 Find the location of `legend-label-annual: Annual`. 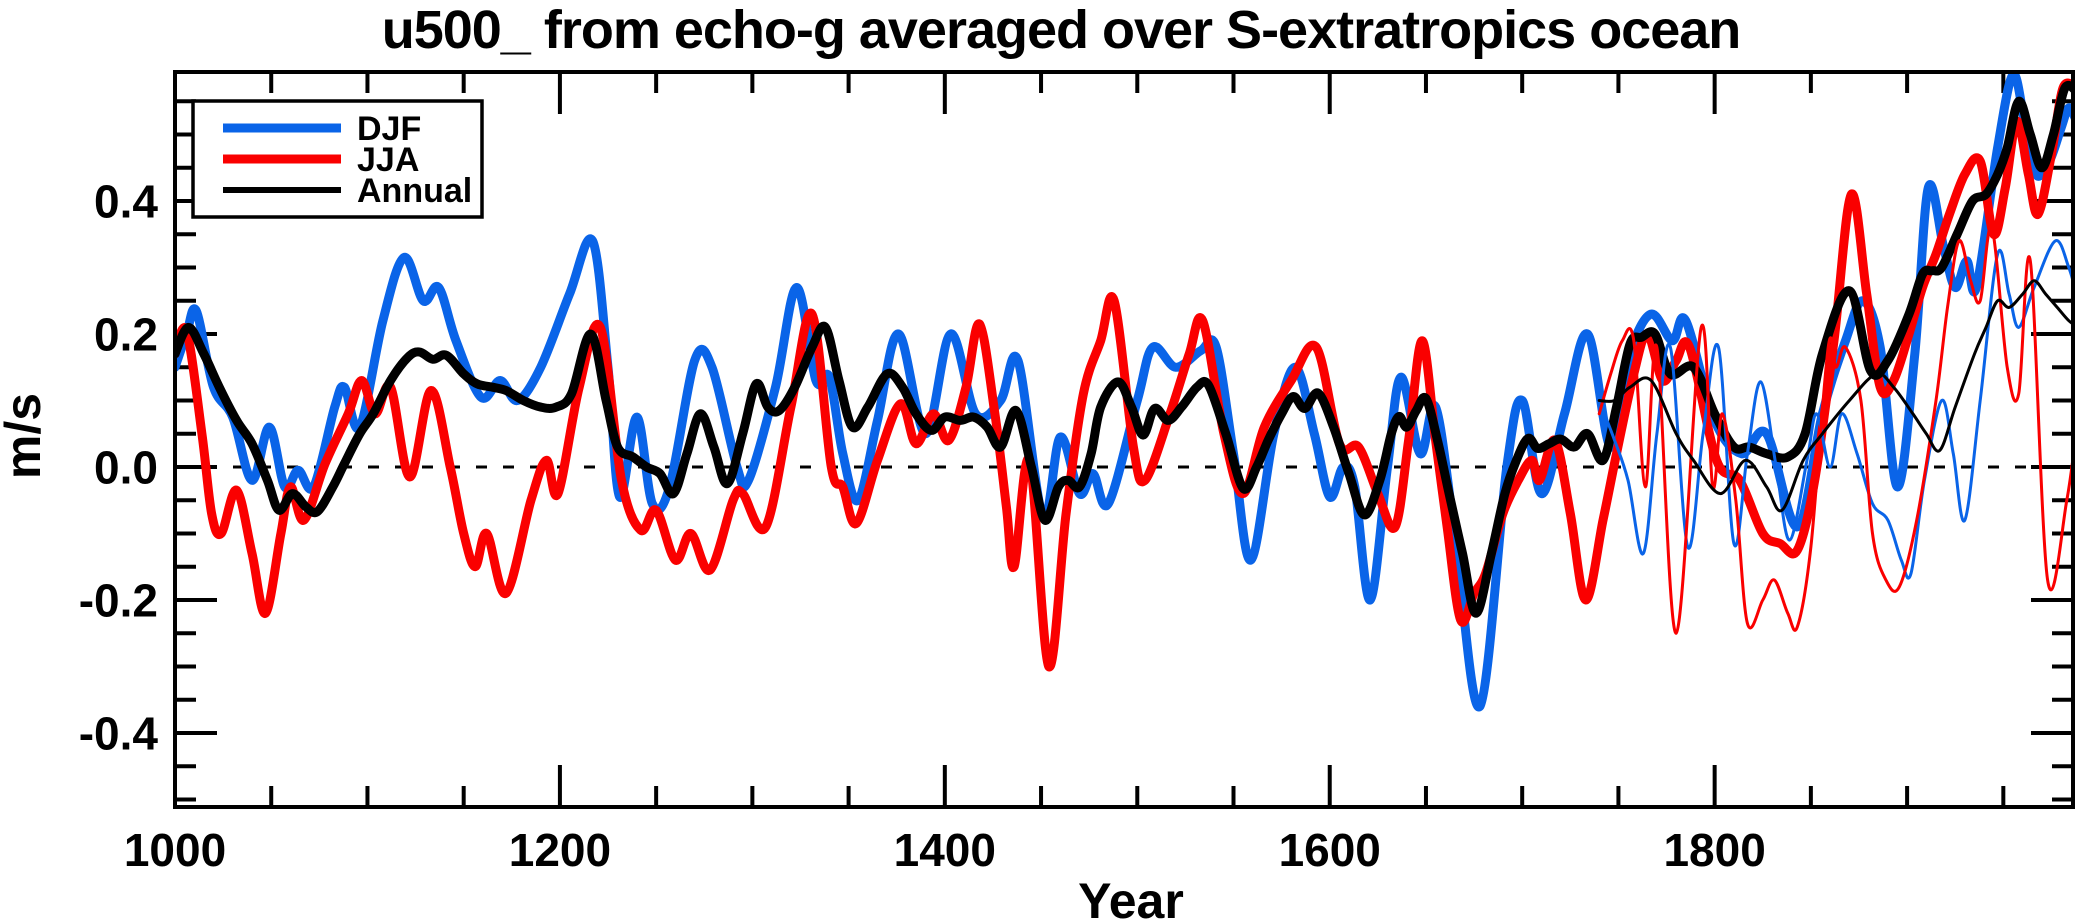

legend-label-annual: Annual is located at coordinates (414, 191).